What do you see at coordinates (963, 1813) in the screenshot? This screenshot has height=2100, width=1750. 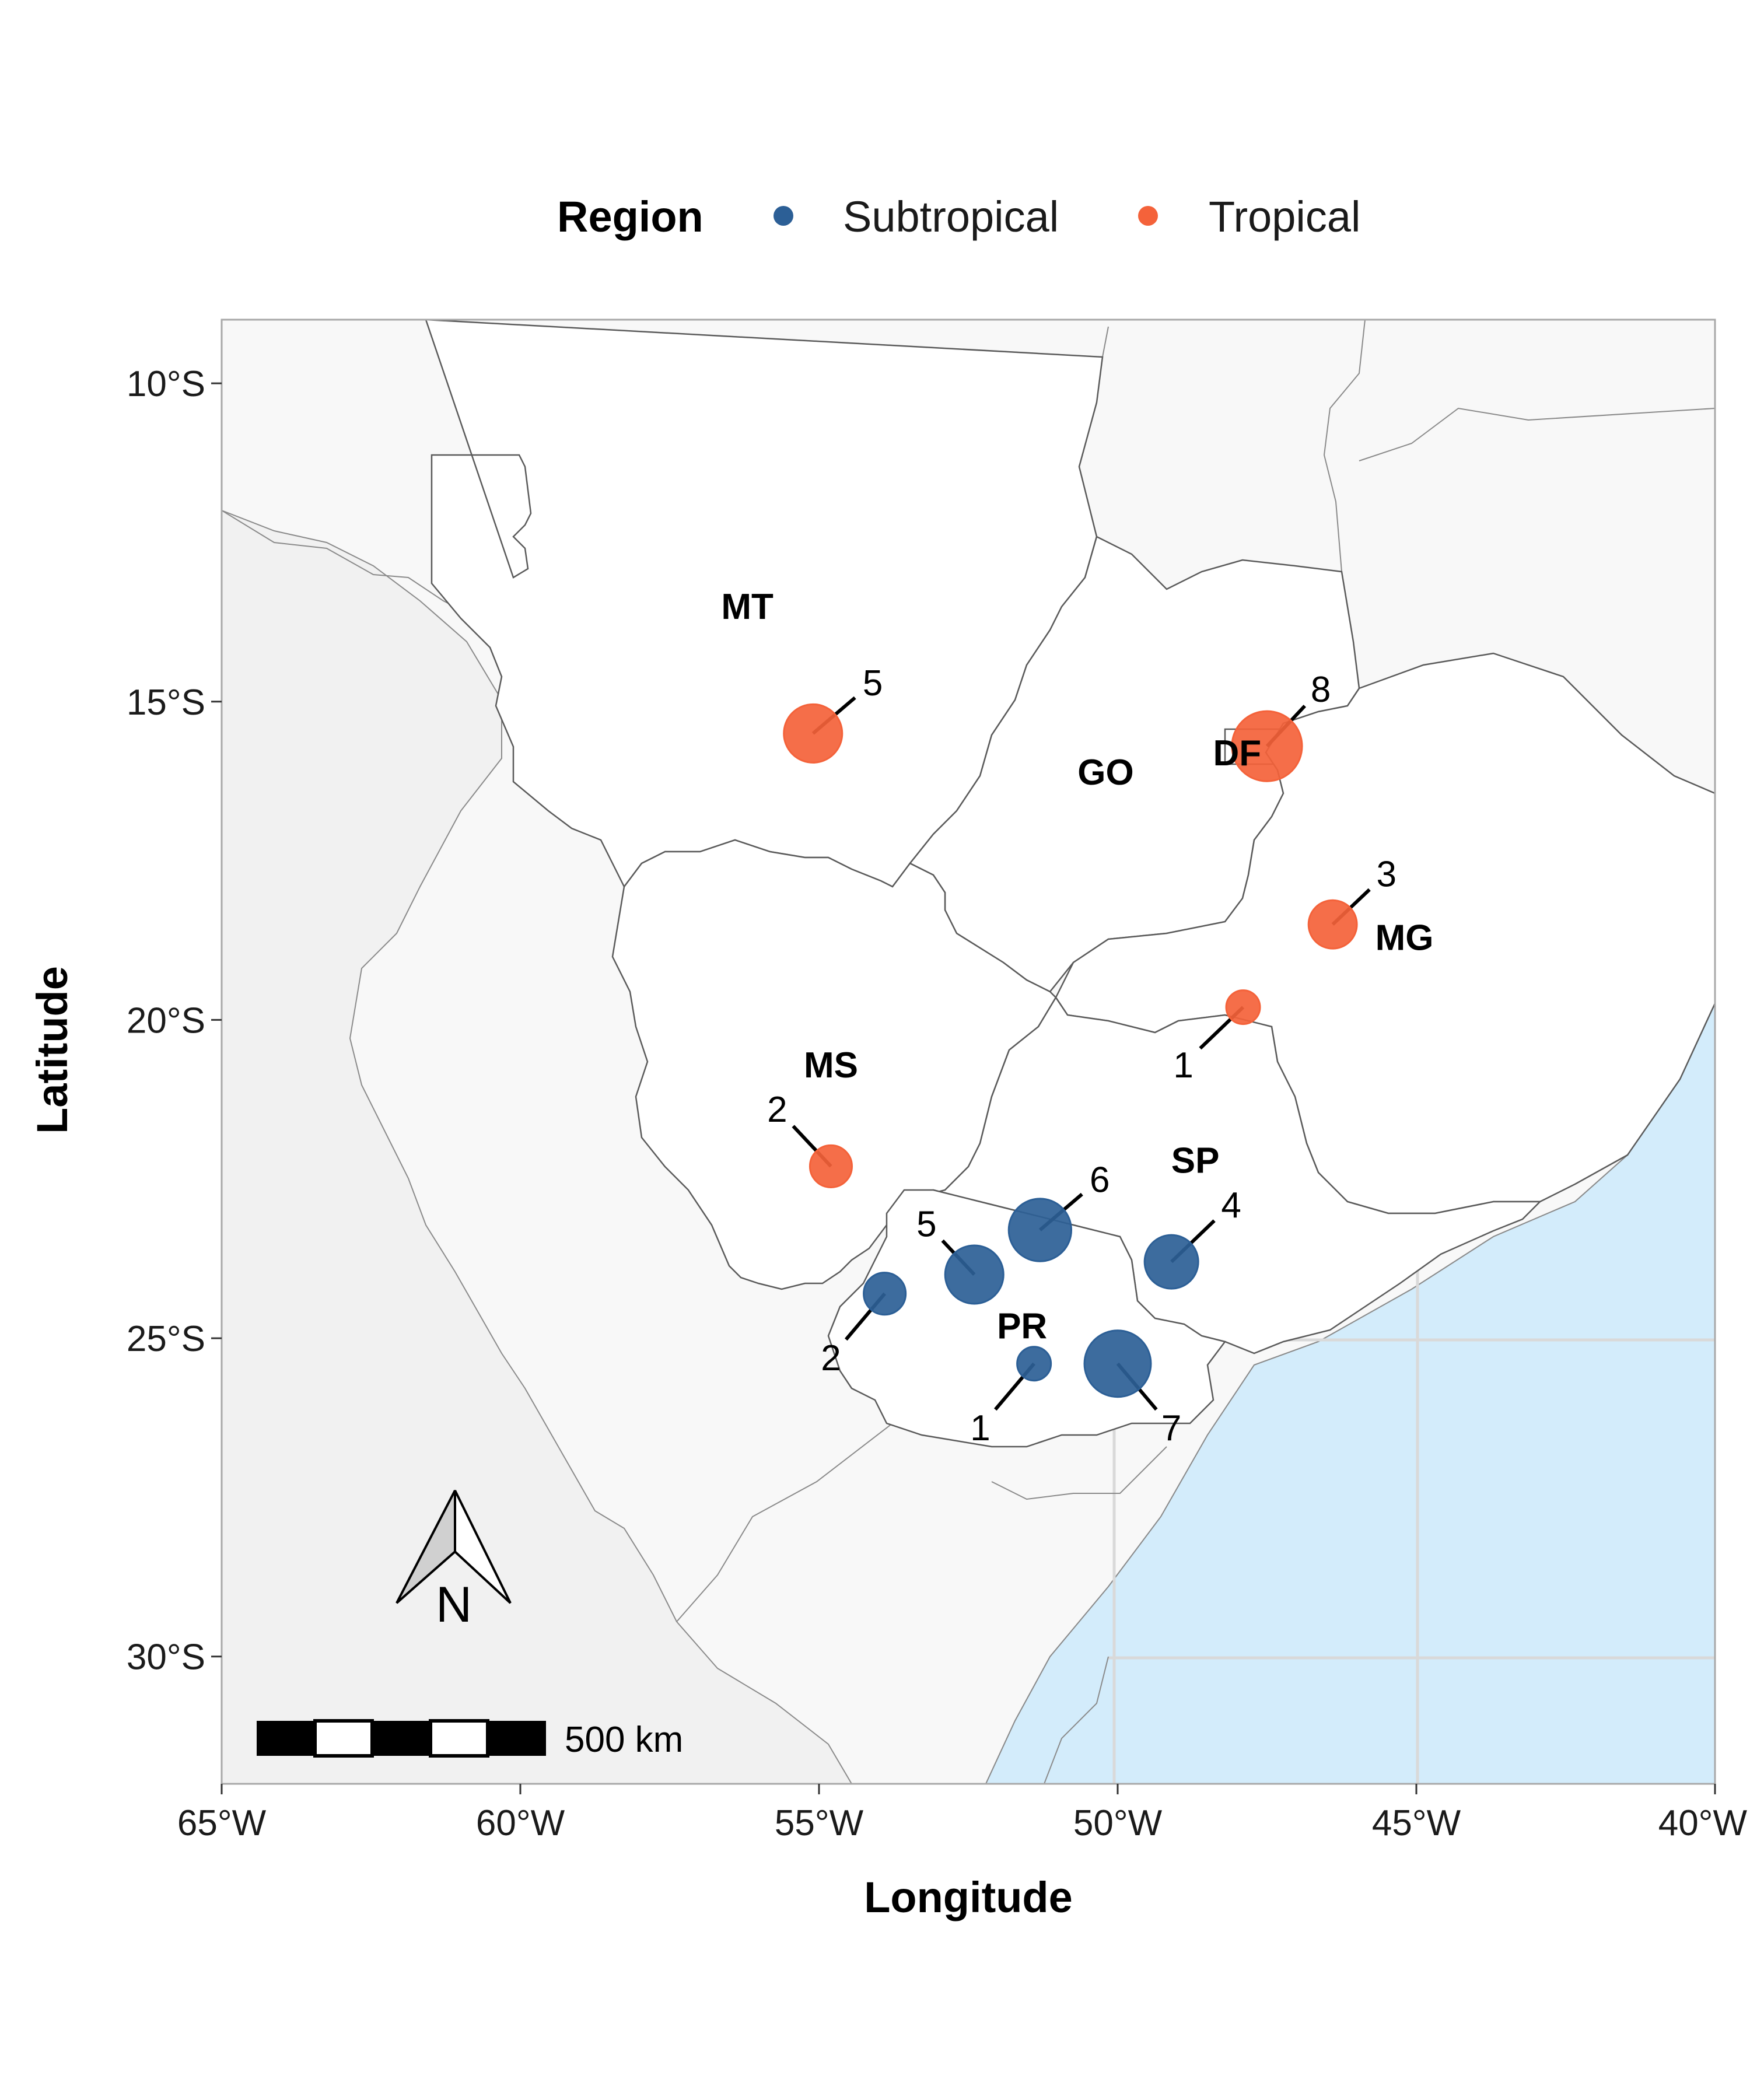 I see `x-axis: 65°W 60°W 55°W 50°W 45°W 40°W` at bounding box center [963, 1813].